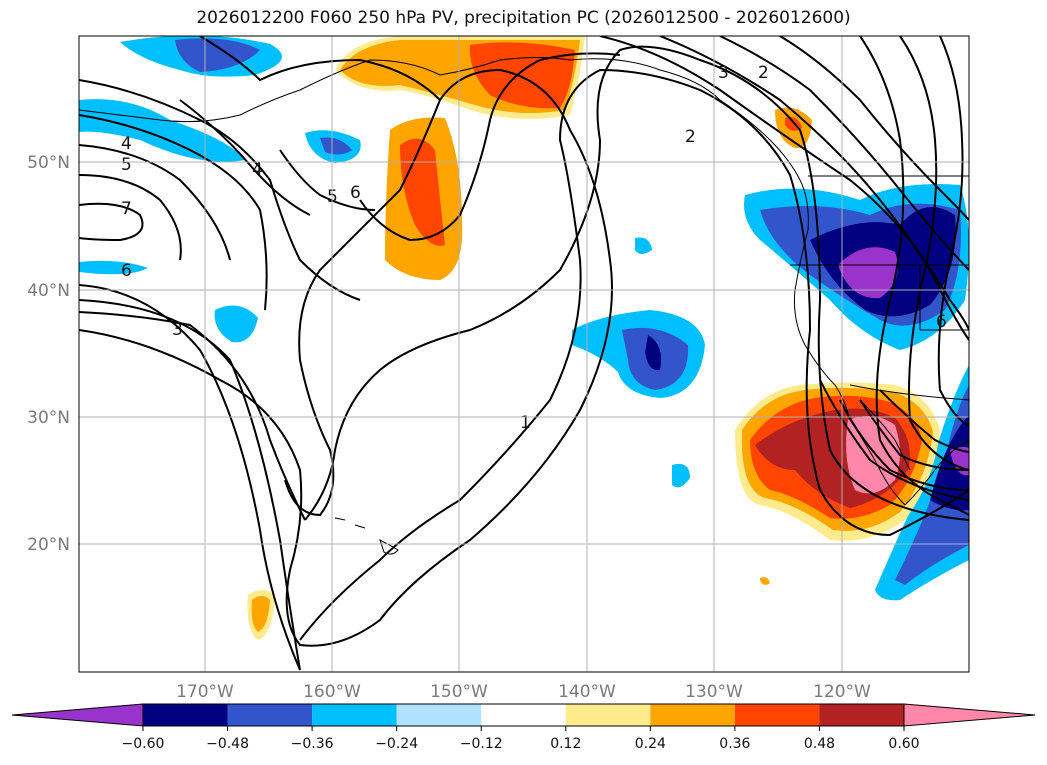  What do you see at coordinates (969, 715) in the screenshot?
I see `colorbar-extension-high` at bounding box center [969, 715].